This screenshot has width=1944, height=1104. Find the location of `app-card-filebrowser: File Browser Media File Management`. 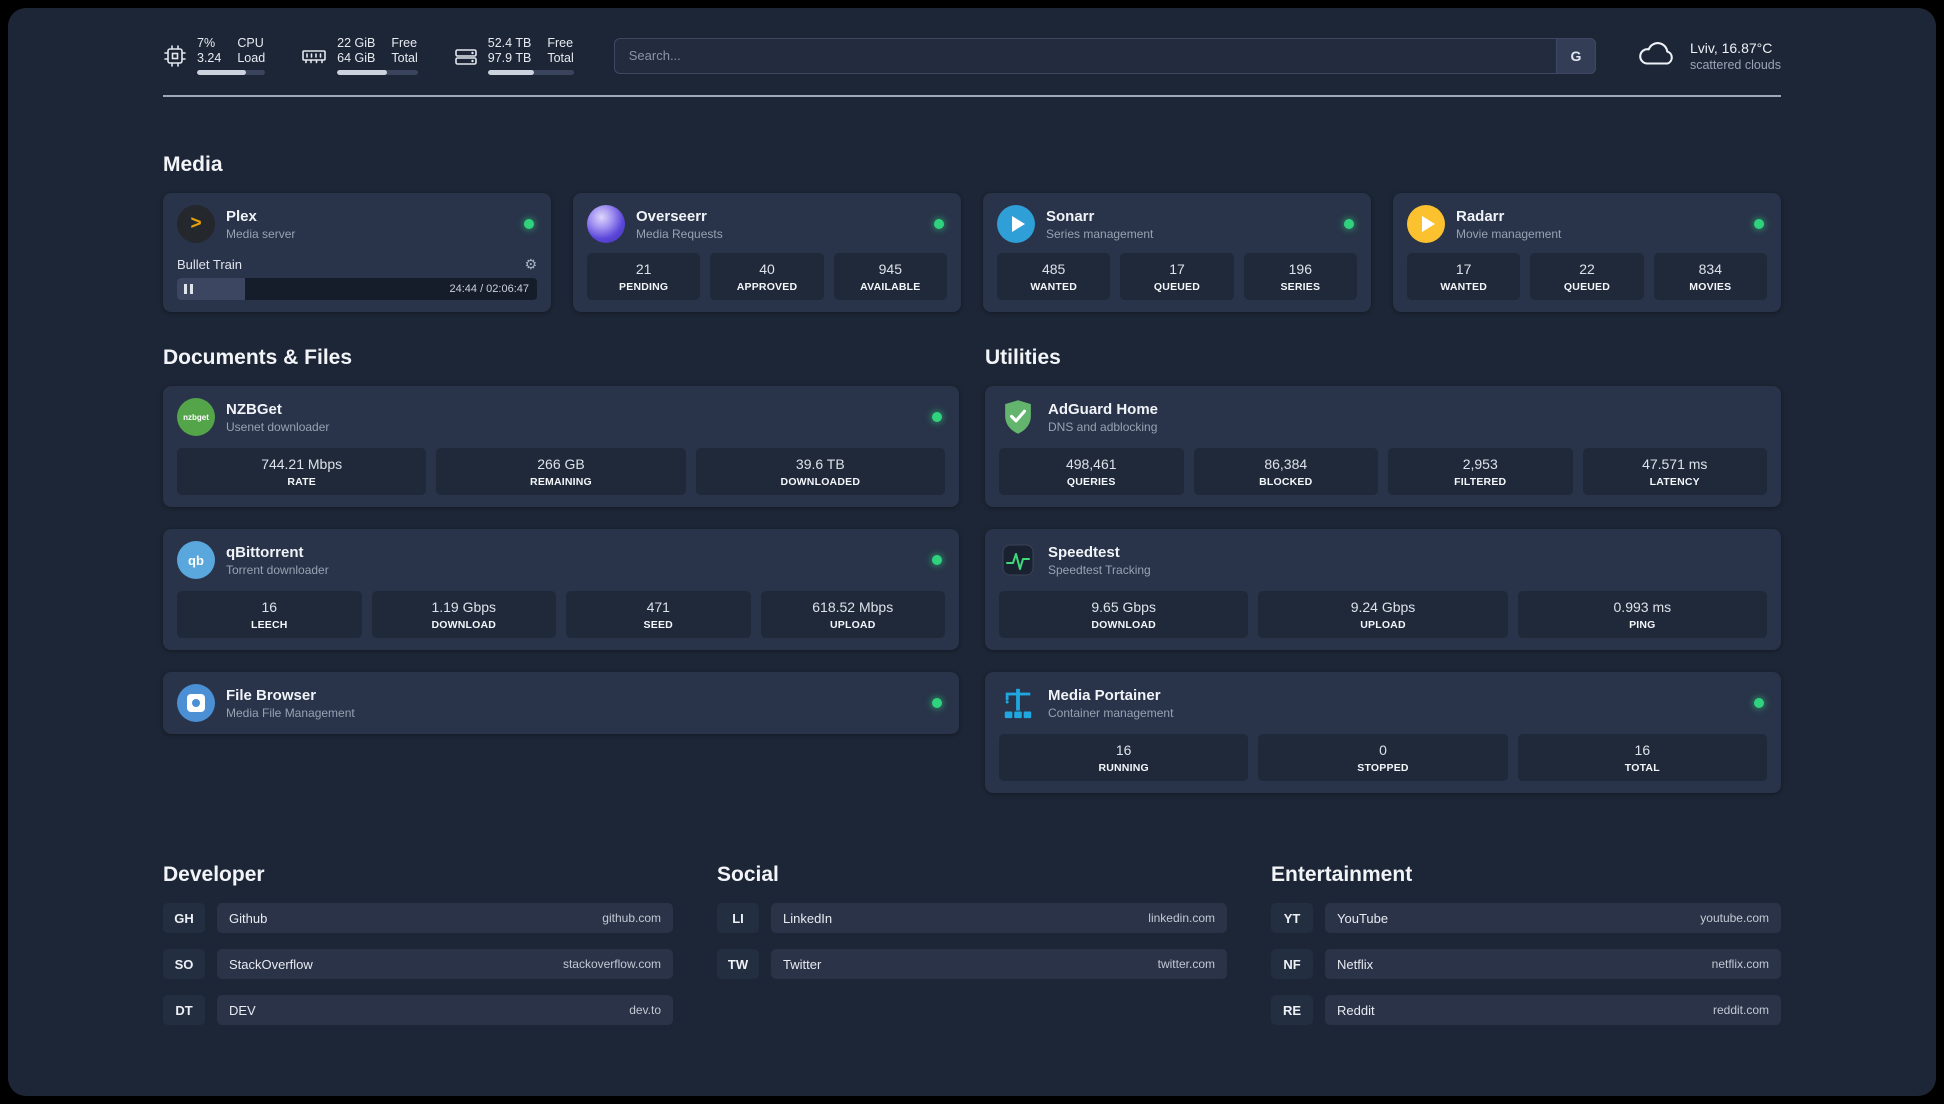

app-card-filebrowser: File Browser Media File Management is located at coordinates (561, 703).